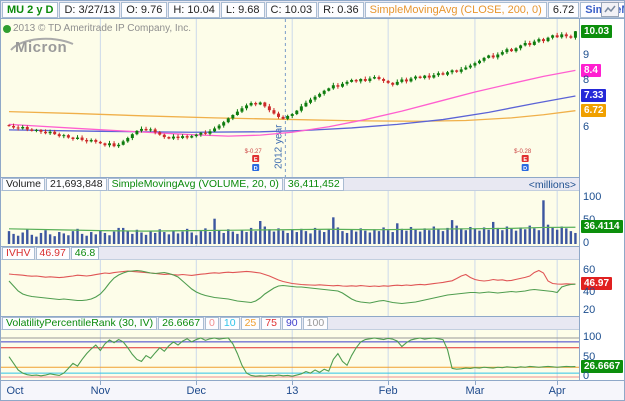 The width and height of the screenshot is (625, 401). I want to click on sma200-value-cell: 6.72, so click(563, 9).